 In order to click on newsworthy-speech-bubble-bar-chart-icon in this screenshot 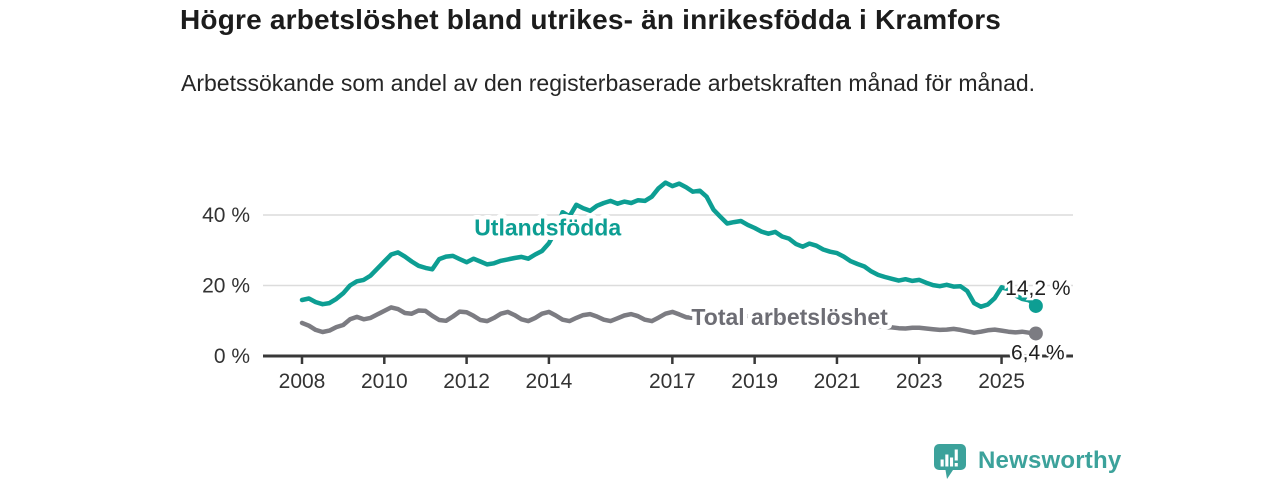, I will do `click(950, 461)`.